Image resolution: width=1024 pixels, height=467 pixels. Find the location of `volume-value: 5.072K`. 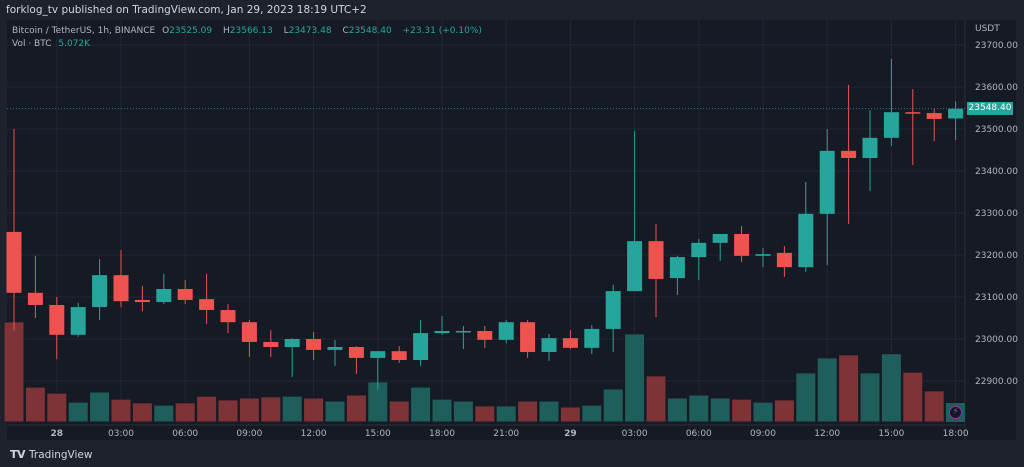

volume-value: 5.072K is located at coordinates (74, 44).